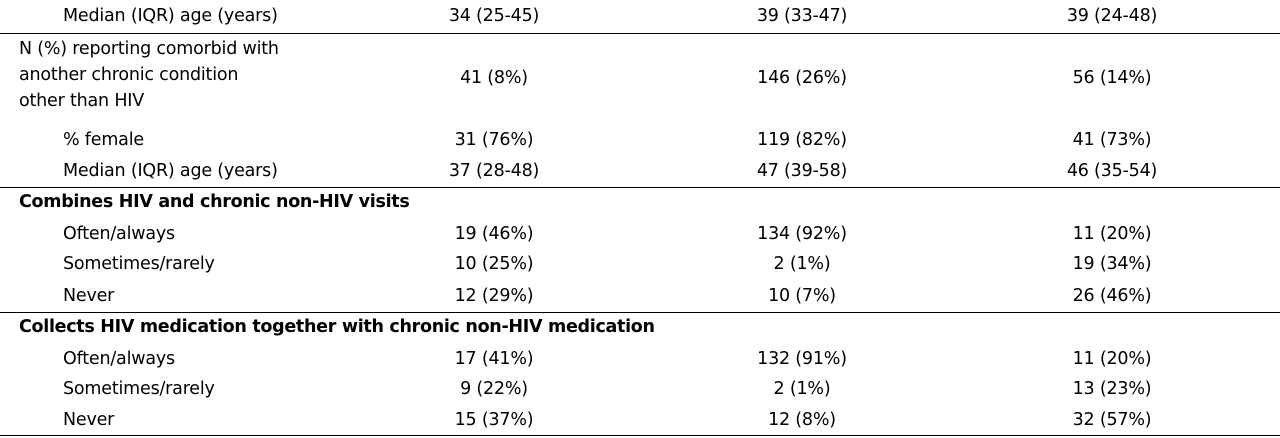 The image size is (1280, 438). What do you see at coordinates (640, 421) in the screenshot?
I see `table-row: Never 15 (37%) 12 (8%) 32 (57%)` at bounding box center [640, 421].